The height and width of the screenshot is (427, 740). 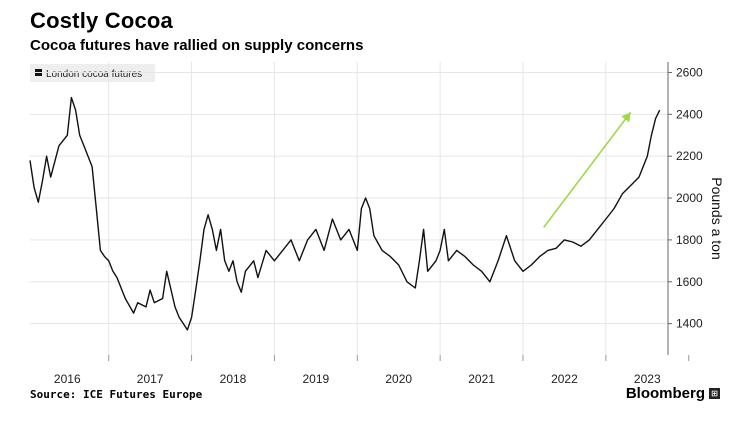 What do you see at coordinates (689, 72) in the screenshot?
I see `y-tick-label: 2600` at bounding box center [689, 72].